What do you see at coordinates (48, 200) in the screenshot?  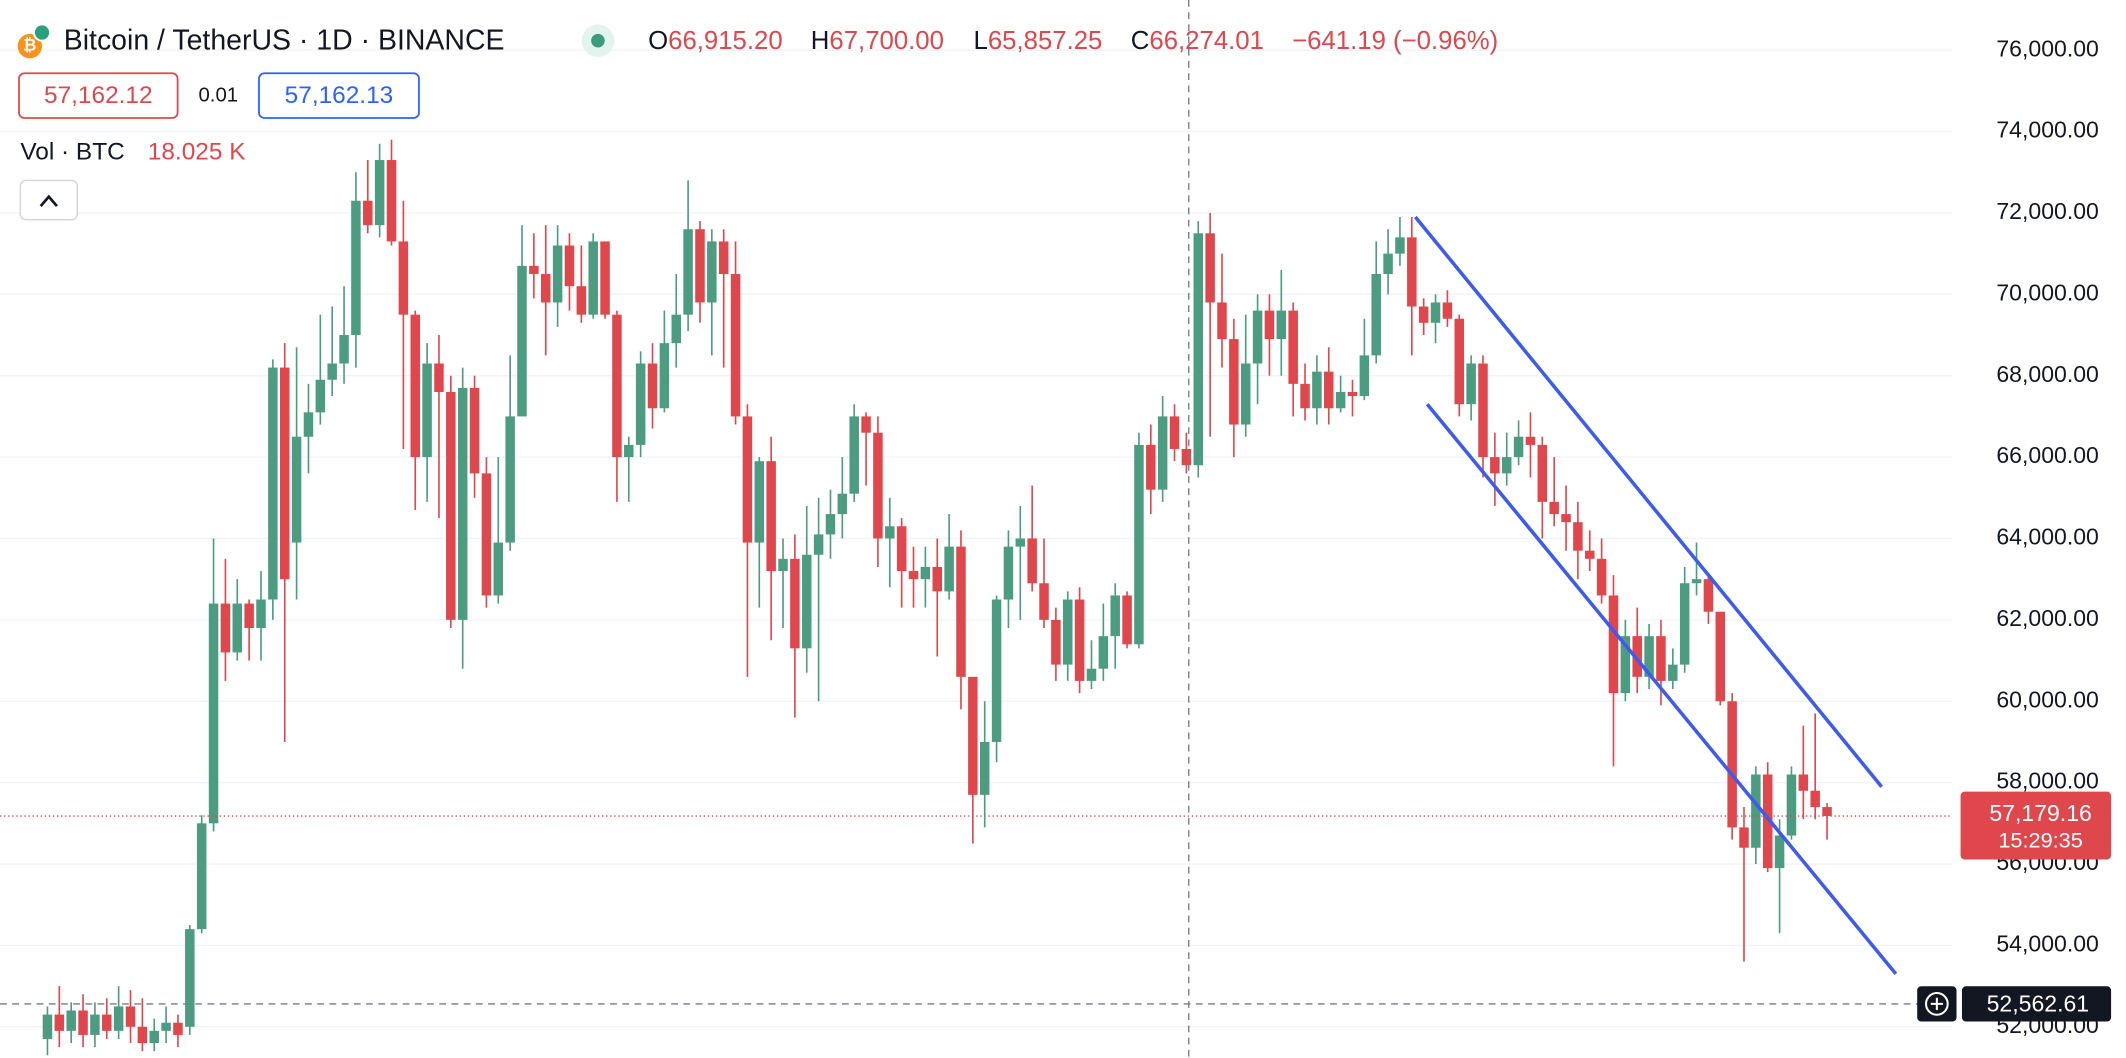 I see `collapse-button` at bounding box center [48, 200].